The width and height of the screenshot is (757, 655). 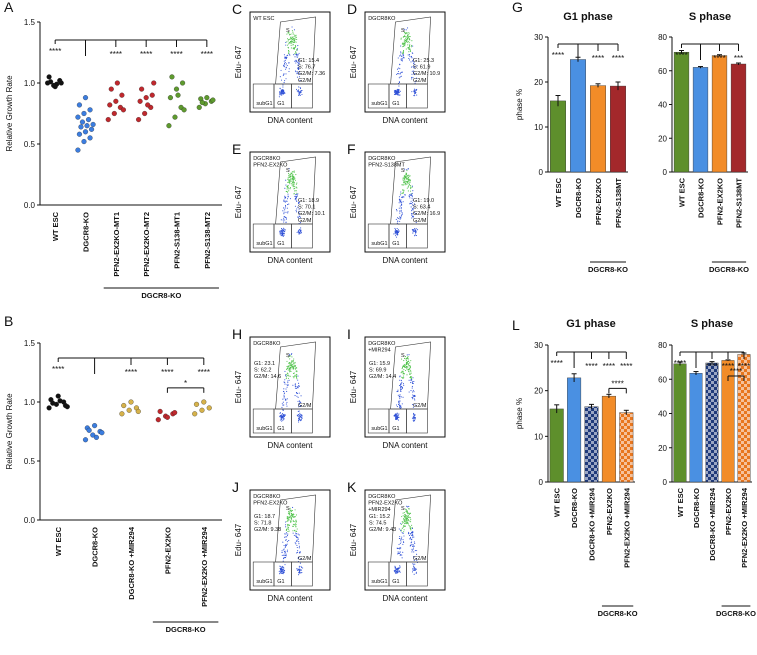 I want to click on panel-letter: H, so click(x=237, y=334).